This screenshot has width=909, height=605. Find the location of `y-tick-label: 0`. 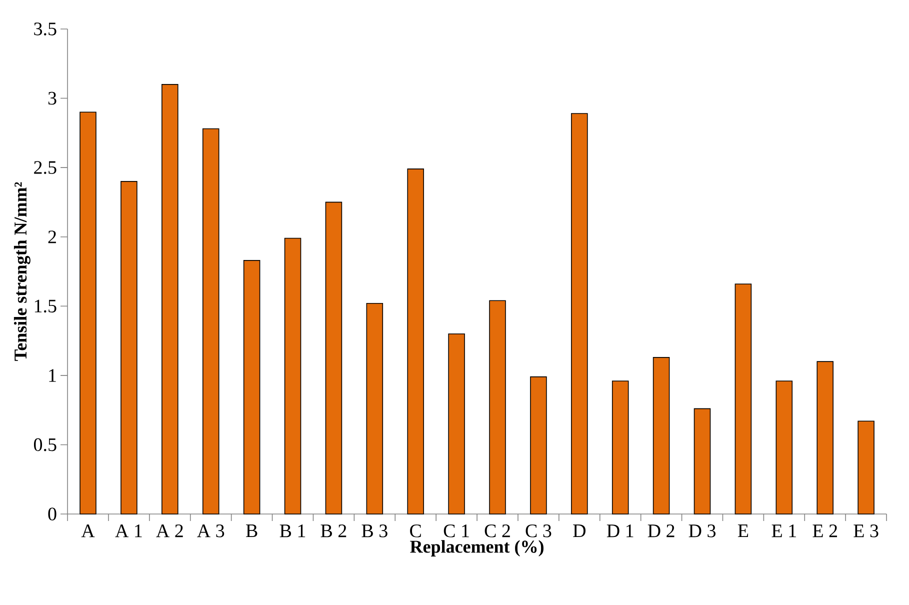

y-tick-label: 0 is located at coordinates (52, 514).